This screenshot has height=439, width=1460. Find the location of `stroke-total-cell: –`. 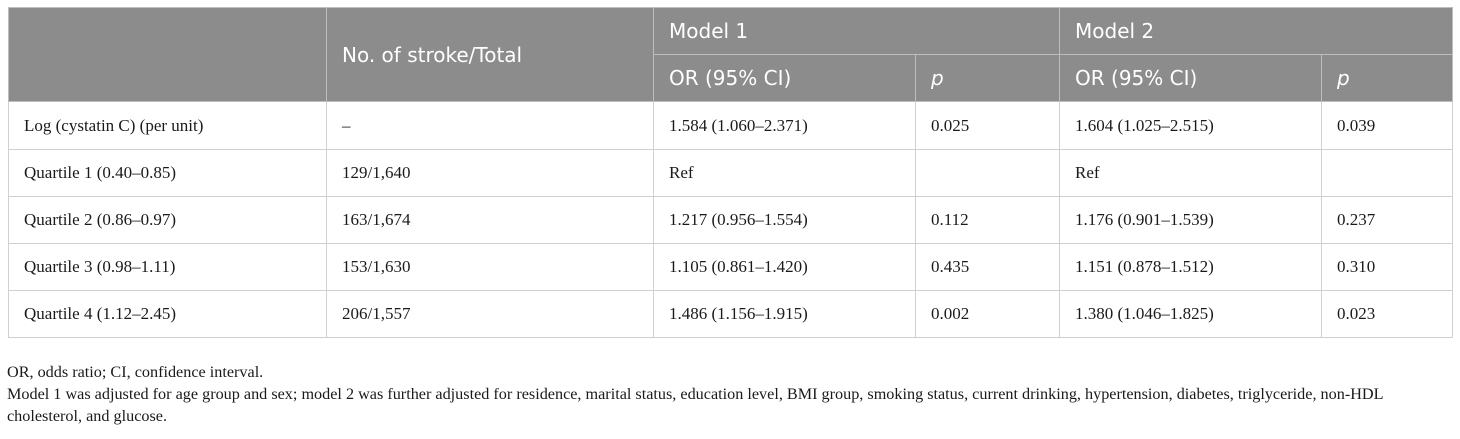

stroke-total-cell: – is located at coordinates (490, 125).